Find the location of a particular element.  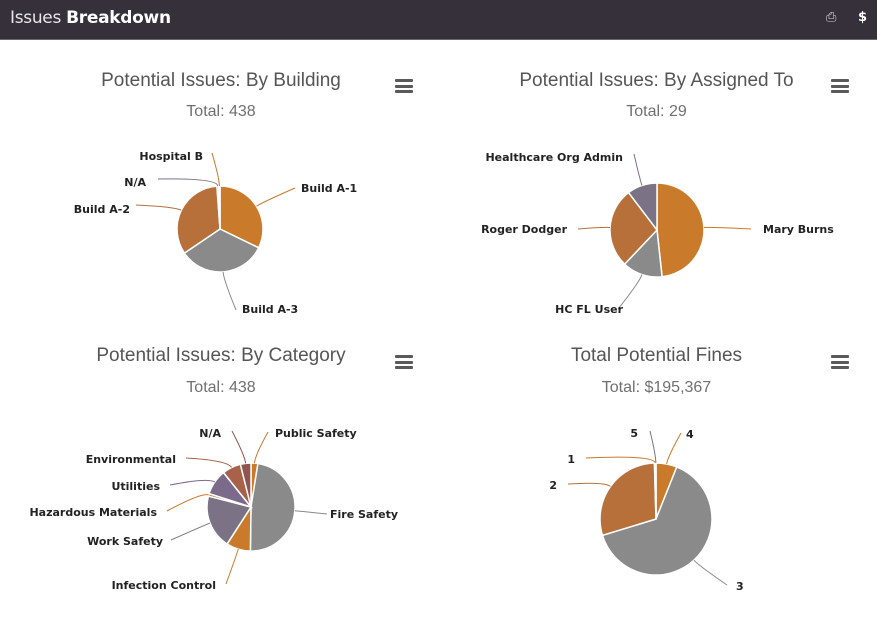

pie-data-label: Utilities is located at coordinates (135, 486).